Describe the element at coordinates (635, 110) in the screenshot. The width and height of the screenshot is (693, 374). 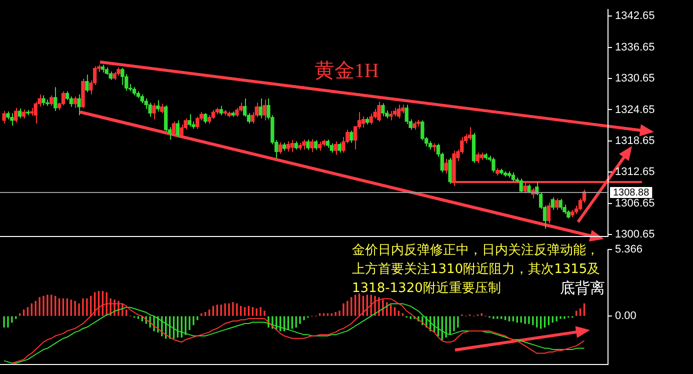
I see `y-tick-label: 1324.65` at that location.